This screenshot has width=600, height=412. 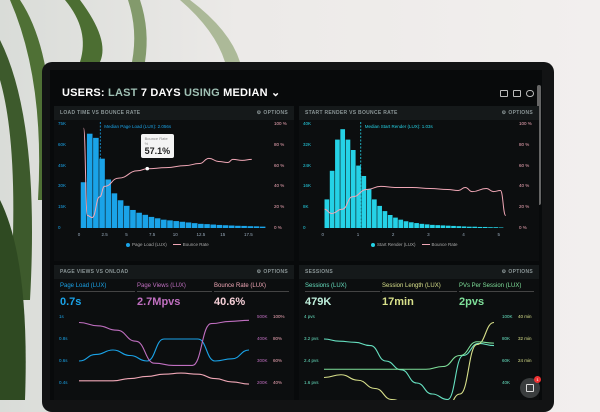 What do you see at coordinates (304, 227) in the screenshot?
I see `y-tick-left: 0` at bounding box center [304, 227].